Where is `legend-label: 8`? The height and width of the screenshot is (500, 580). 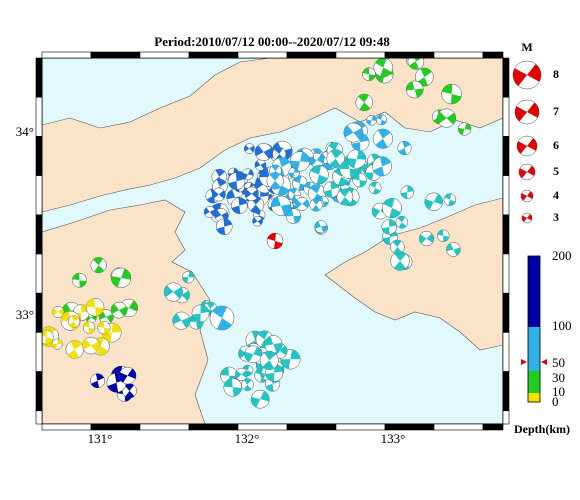 legend-label: 8 is located at coordinates (556, 74).